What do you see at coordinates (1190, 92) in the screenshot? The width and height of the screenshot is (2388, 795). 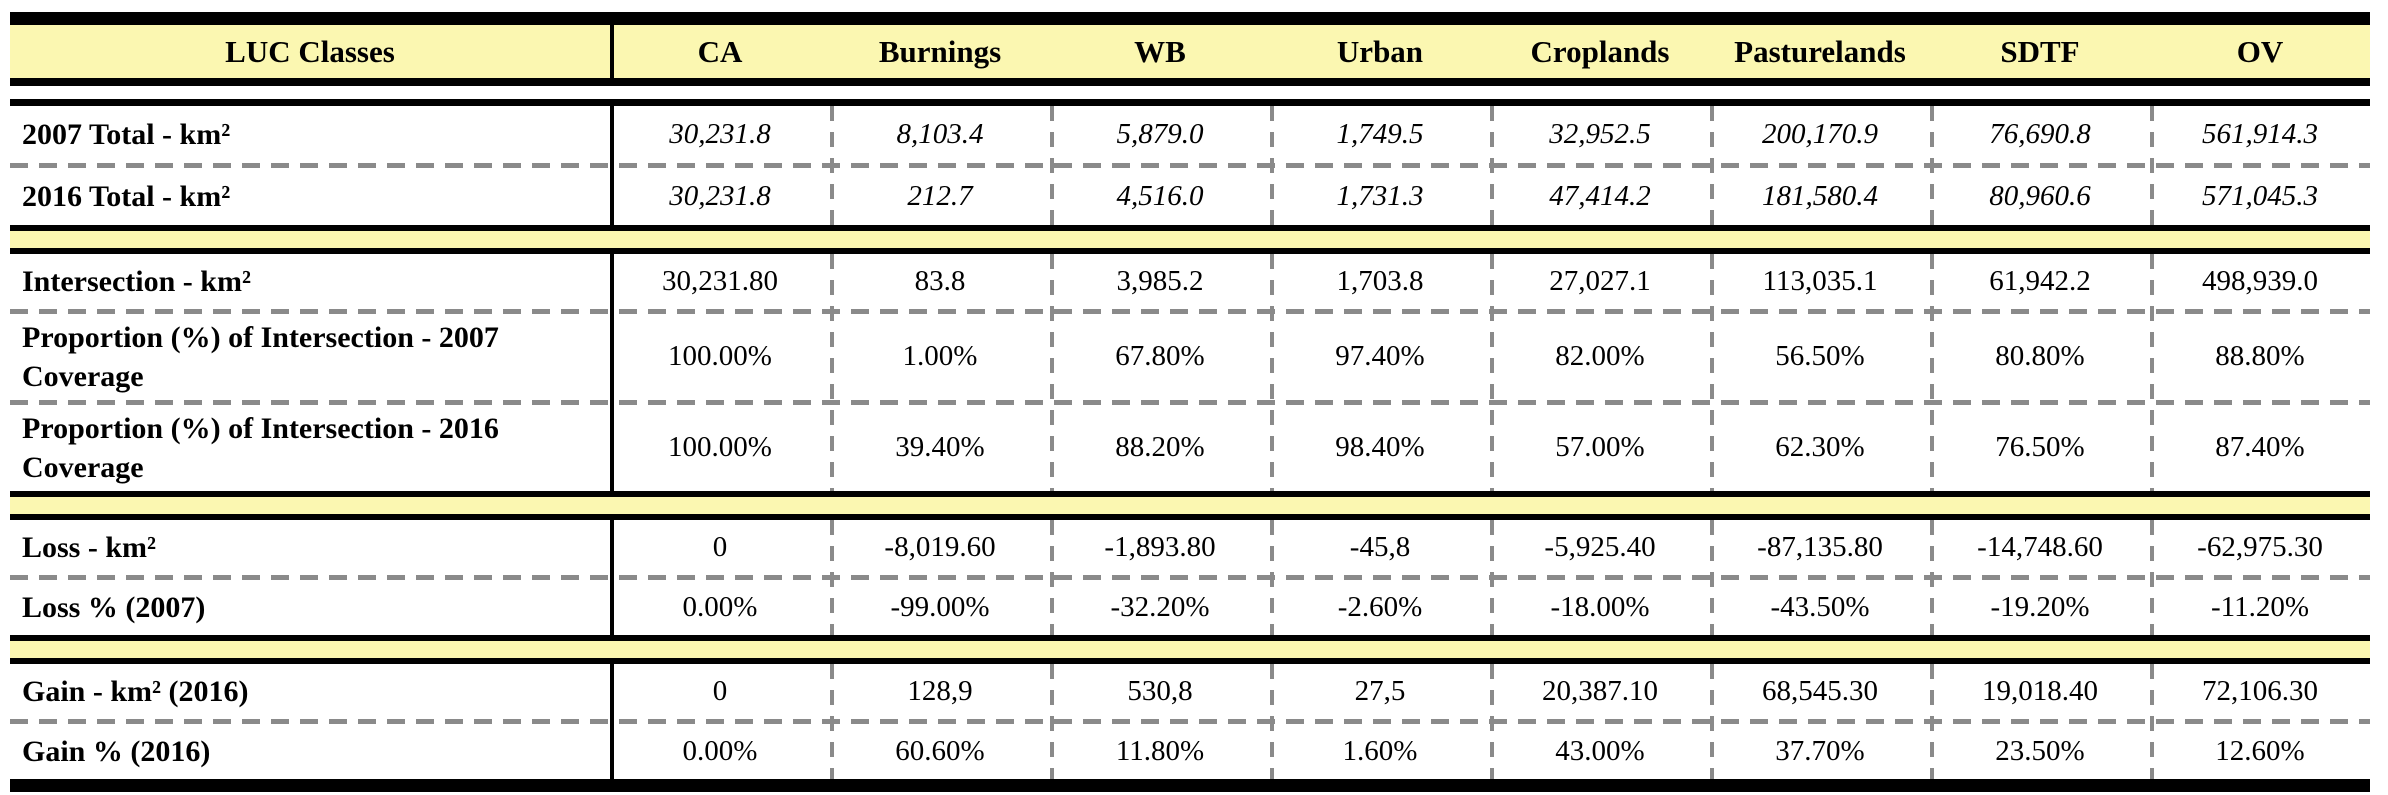 I see `header-gap` at bounding box center [1190, 92].